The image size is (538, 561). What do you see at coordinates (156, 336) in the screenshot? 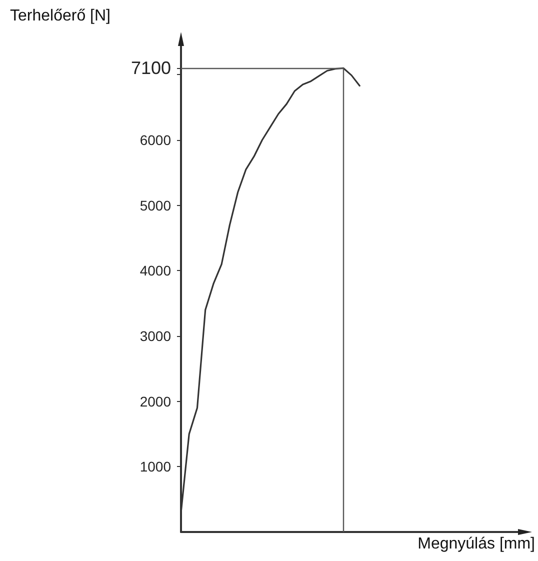
I see `y-tick-label: 3000` at bounding box center [156, 336].